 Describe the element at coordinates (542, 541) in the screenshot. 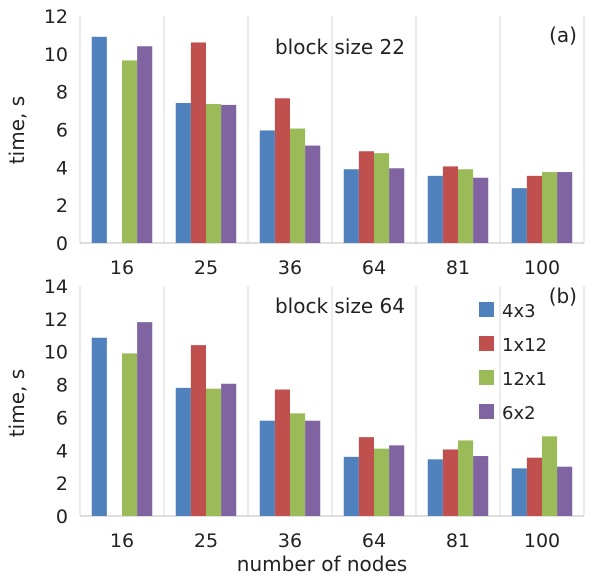

I see `panel-b-xtick-label: 100` at that location.